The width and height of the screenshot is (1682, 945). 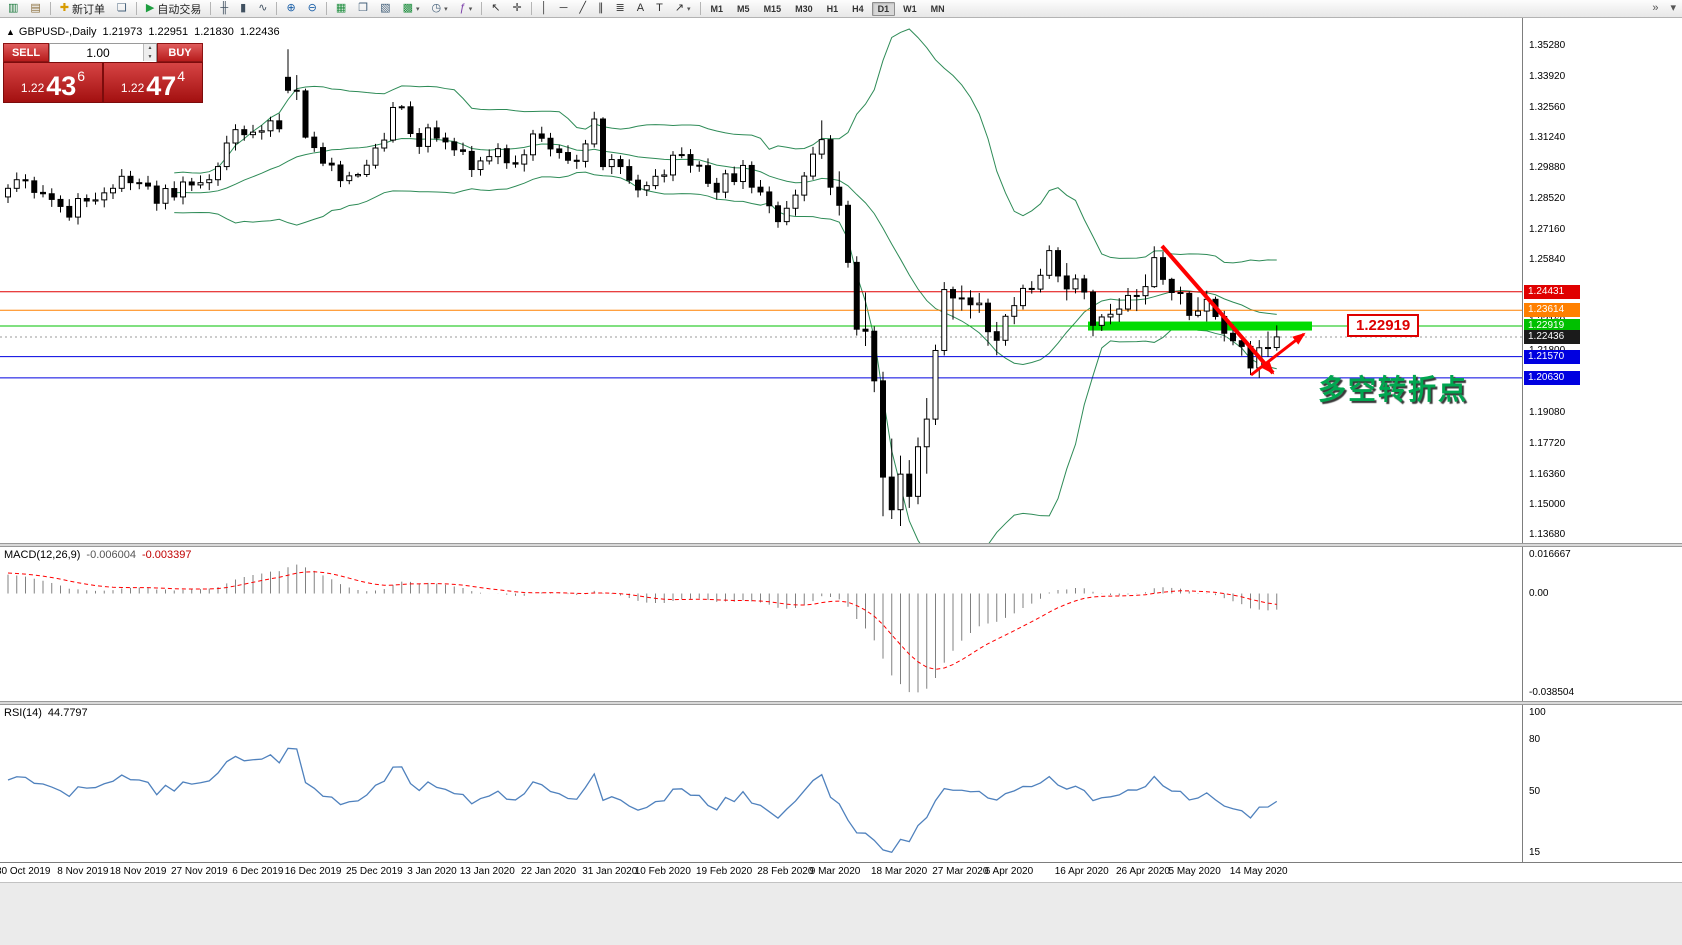 What do you see at coordinates (1081, 871) in the screenshot?
I see `time-axis-label: 16 Apr 2020` at bounding box center [1081, 871].